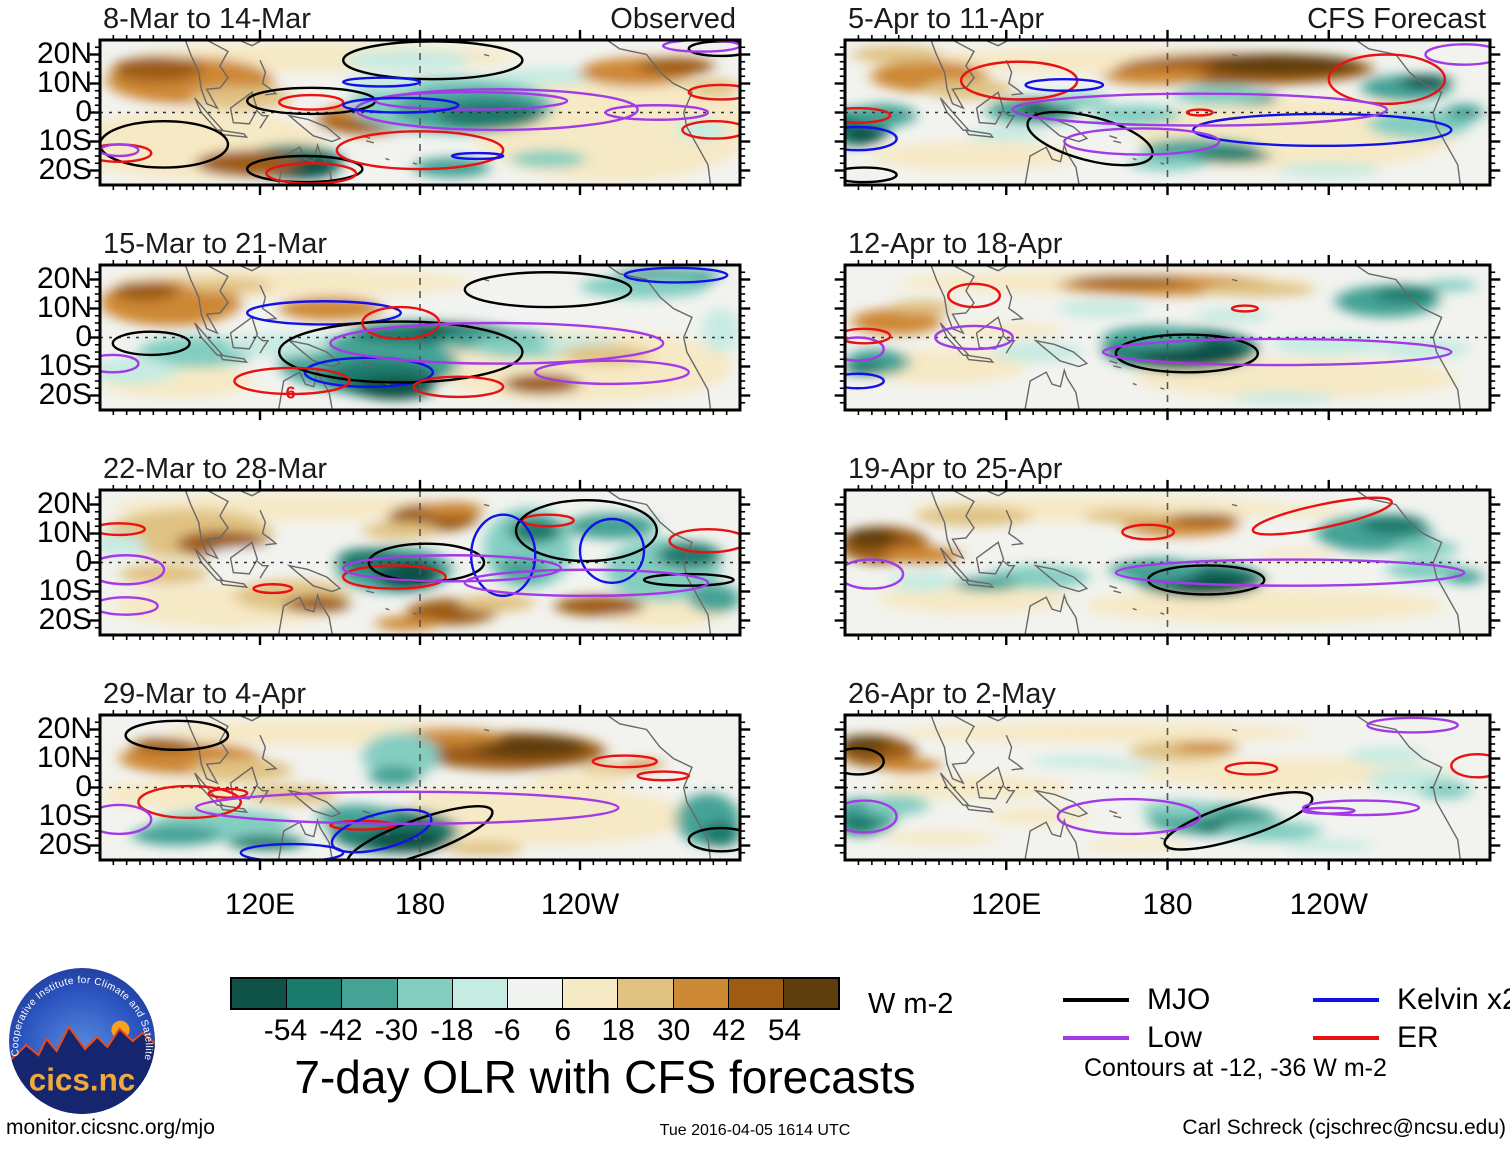  I want to click on footer-url: monitor.cicsnc.org/mjo, so click(110, 1127).